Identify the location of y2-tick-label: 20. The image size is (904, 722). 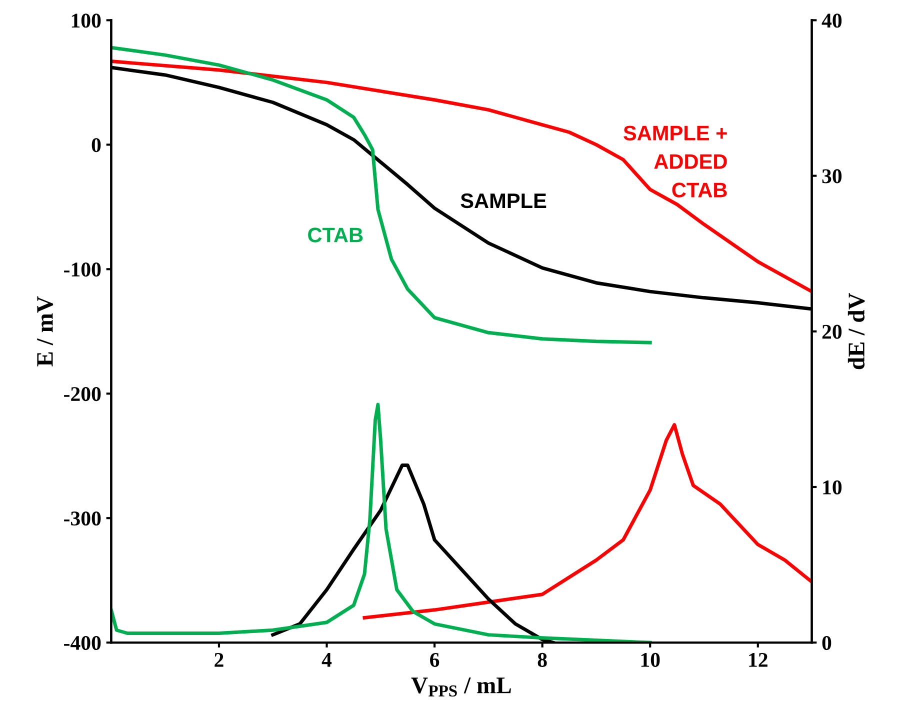
(832, 331).